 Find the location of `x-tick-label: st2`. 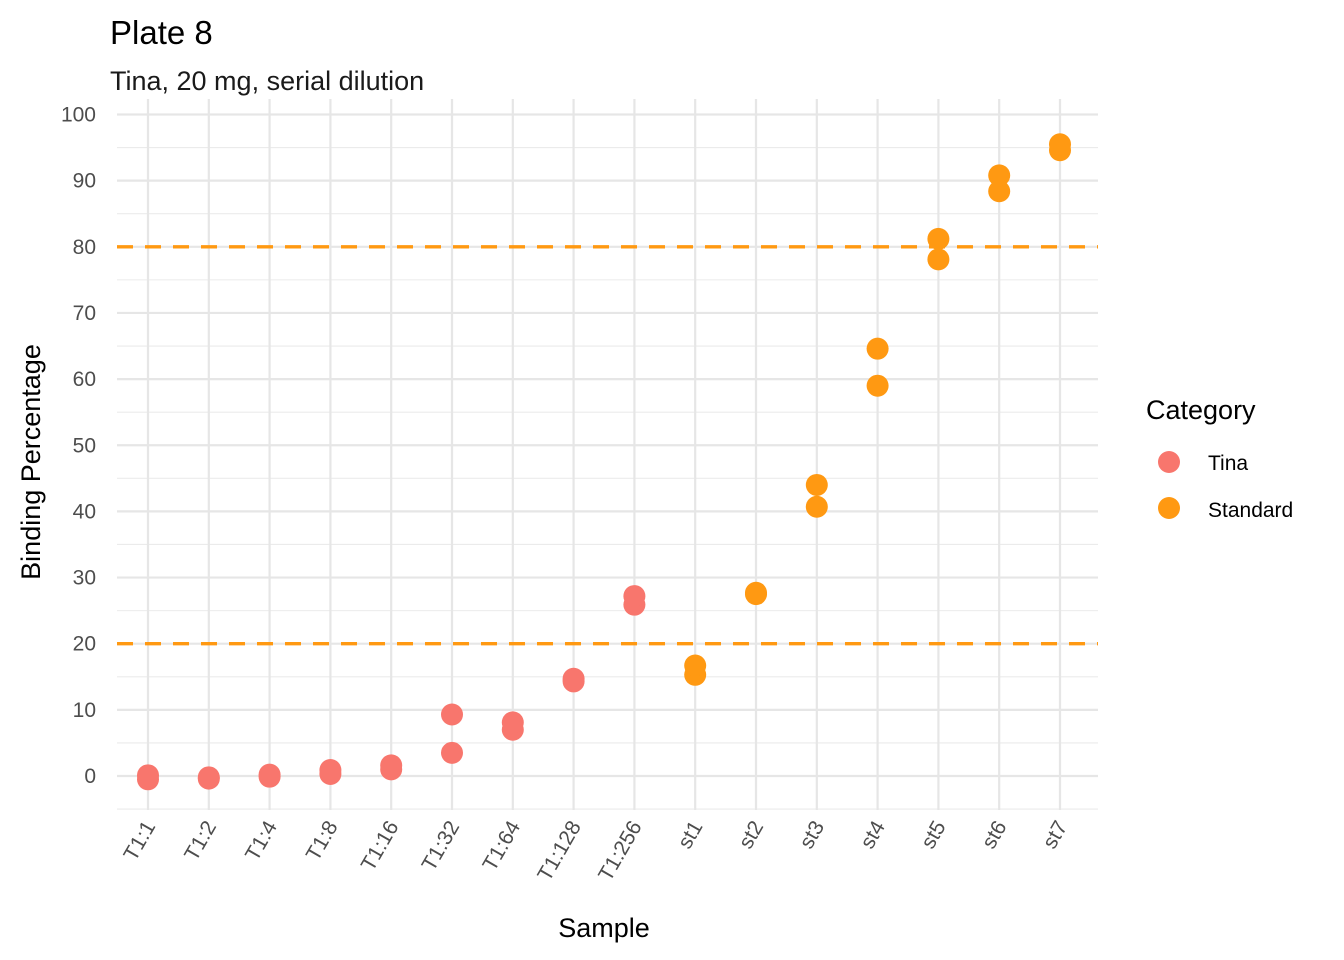

x-tick-label: st2 is located at coordinates (751, 835).